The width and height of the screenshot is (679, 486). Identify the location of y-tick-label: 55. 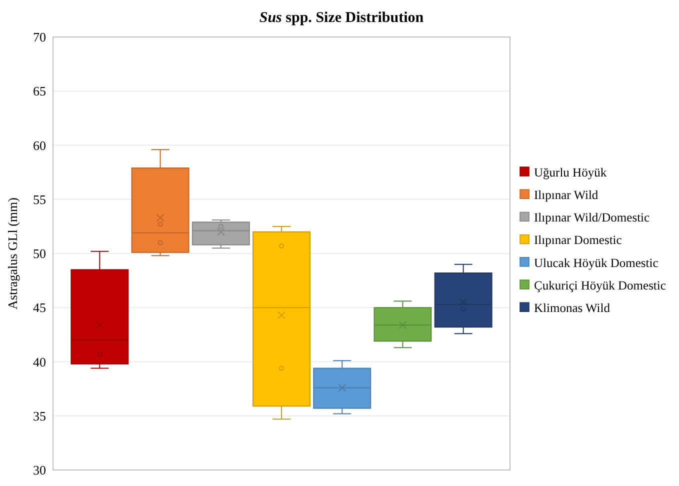
(39, 199).